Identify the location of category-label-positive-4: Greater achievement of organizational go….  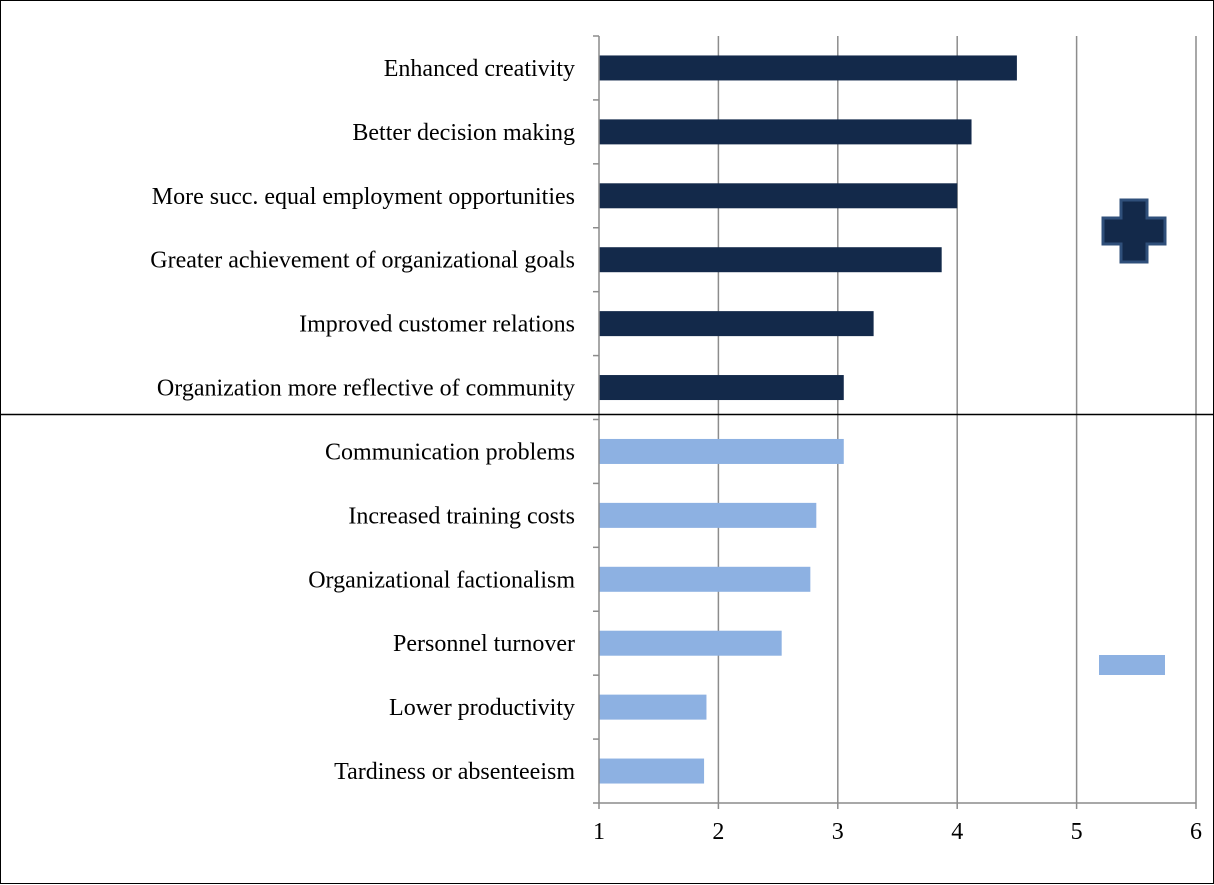
(362, 261).